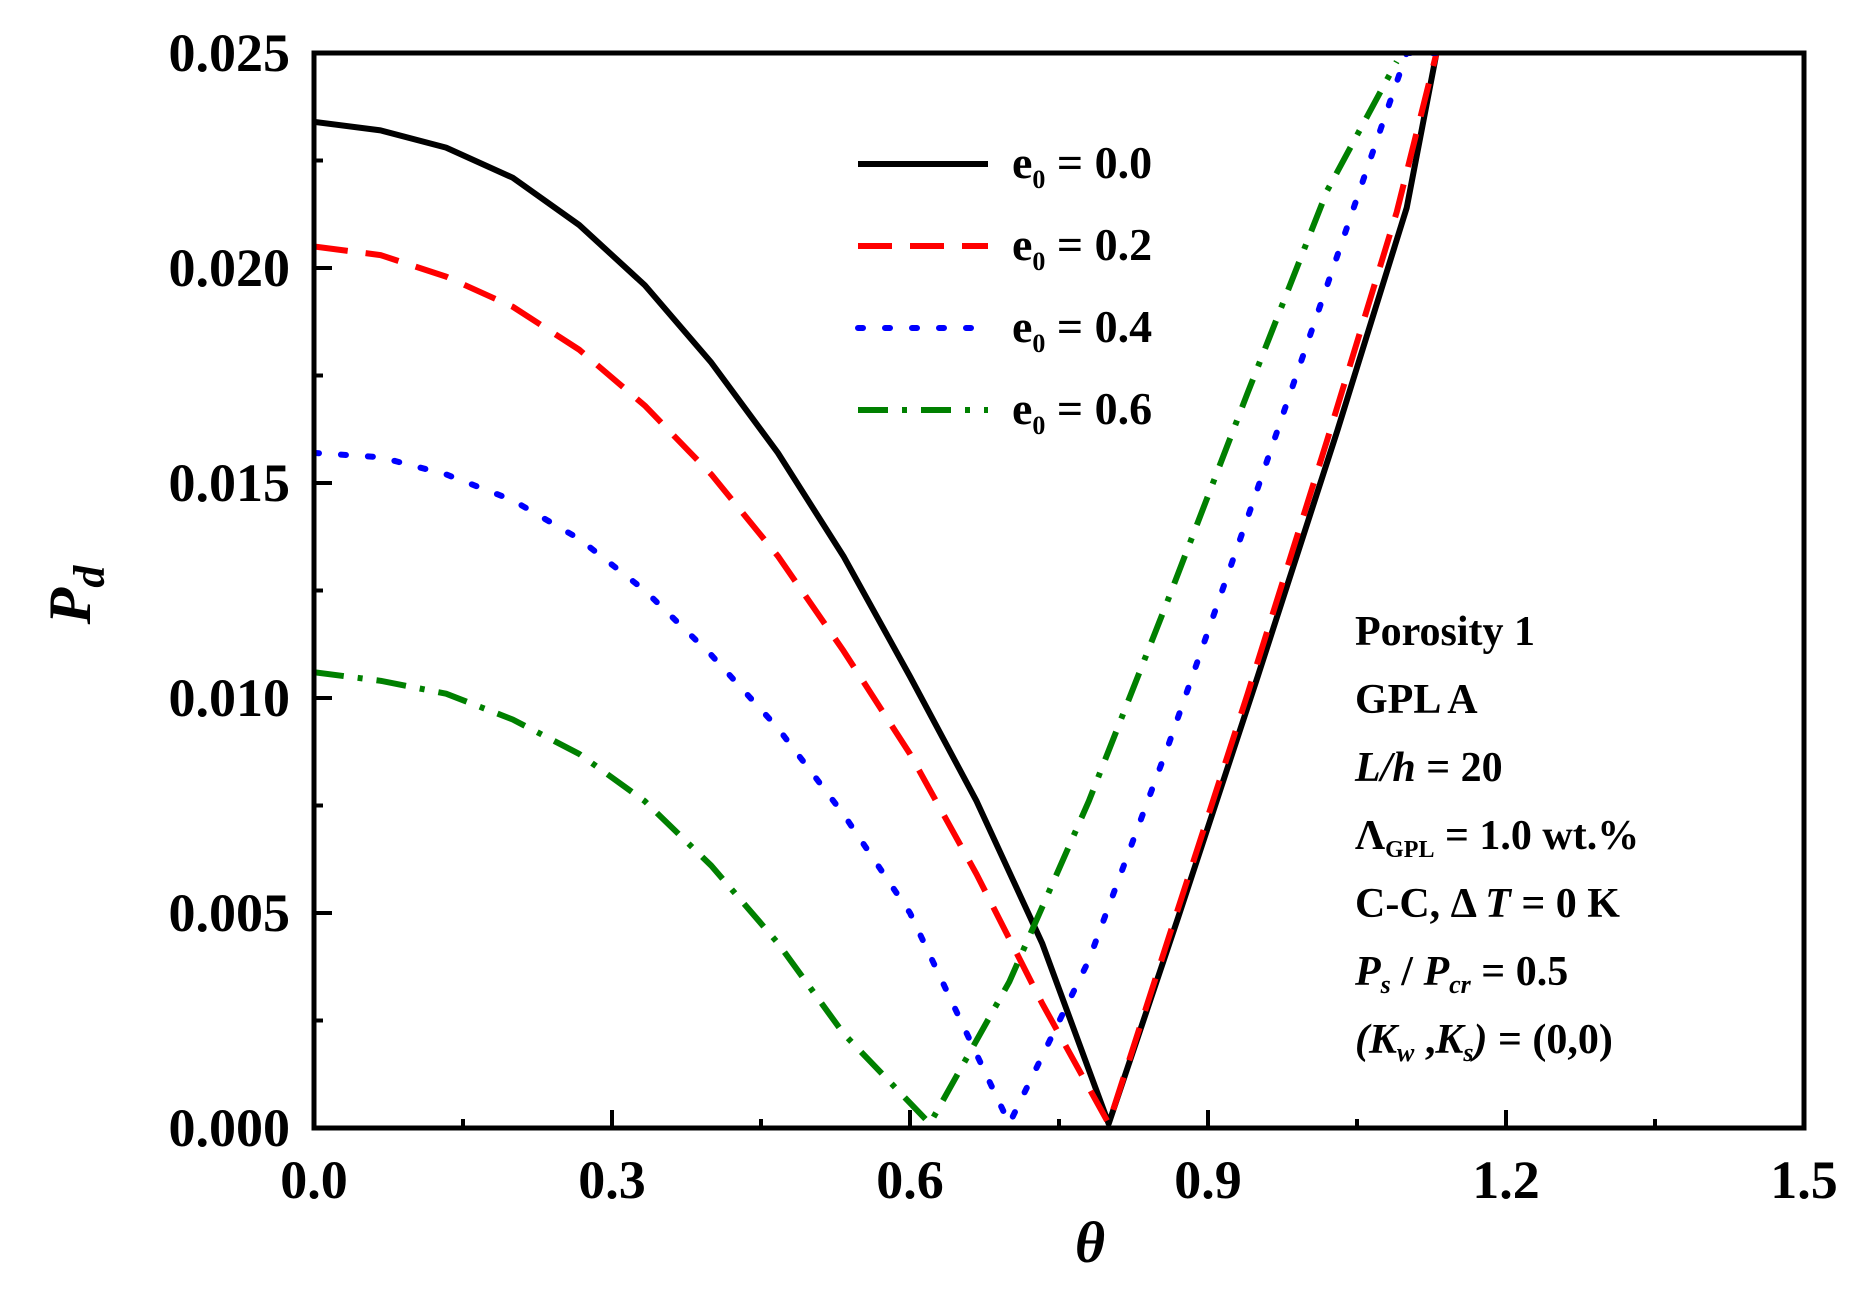 The height and width of the screenshot is (1291, 1862). What do you see at coordinates (230, 268) in the screenshot?
I see `y-tick-label: 0.020` at bounding box center [230, 268].